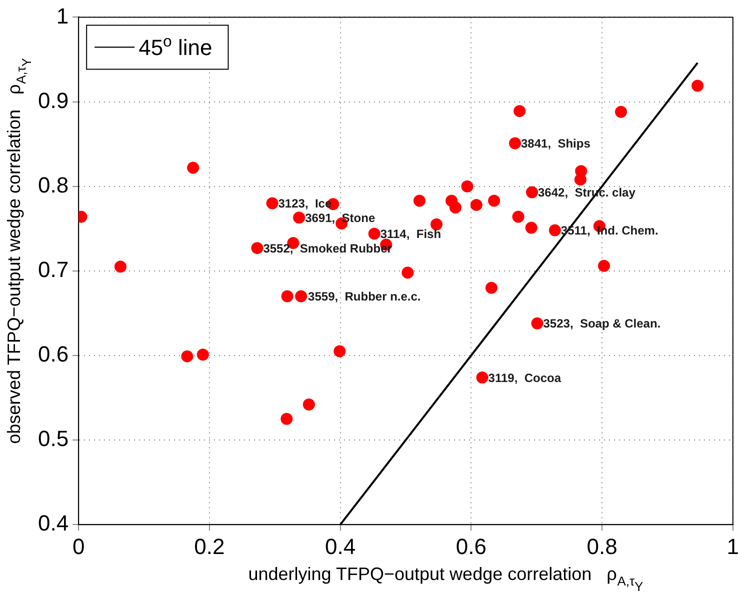  What do you see at coordinates (53, 269) in the screenshot?
I see `y-tick-label: 0.7` at bounding box center [53, 269].